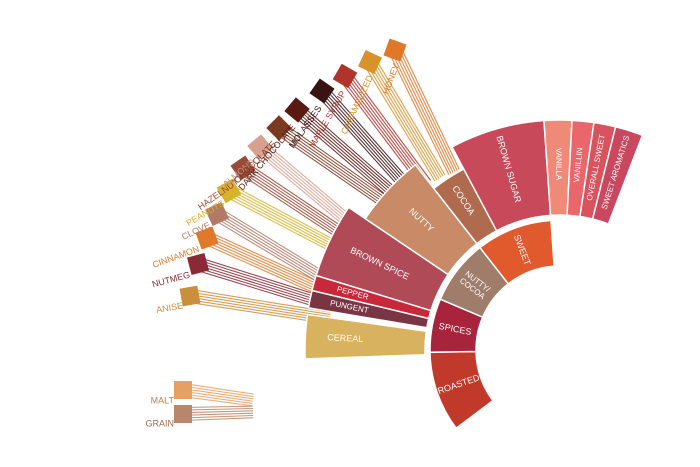 The width and height of the screenshot is (700, 467). Describe the element at coordinates (578, 165) in the screenshot. I see `segment-label-vanillin: VANILLIN` at that location.